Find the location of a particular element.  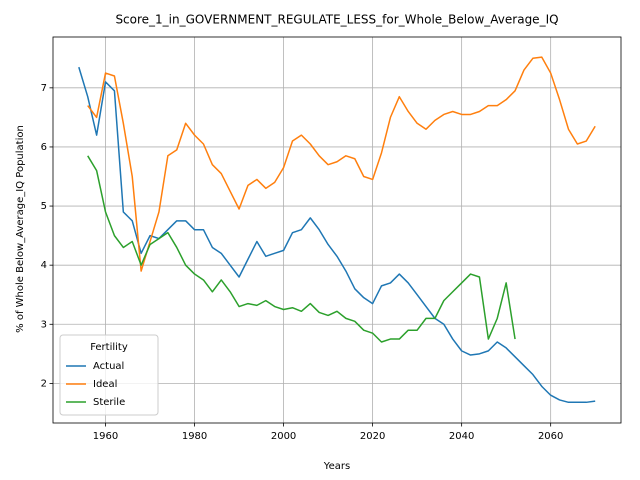

legend: Fertility Actual Ideal Sterile is located at coordinates (109, 375).